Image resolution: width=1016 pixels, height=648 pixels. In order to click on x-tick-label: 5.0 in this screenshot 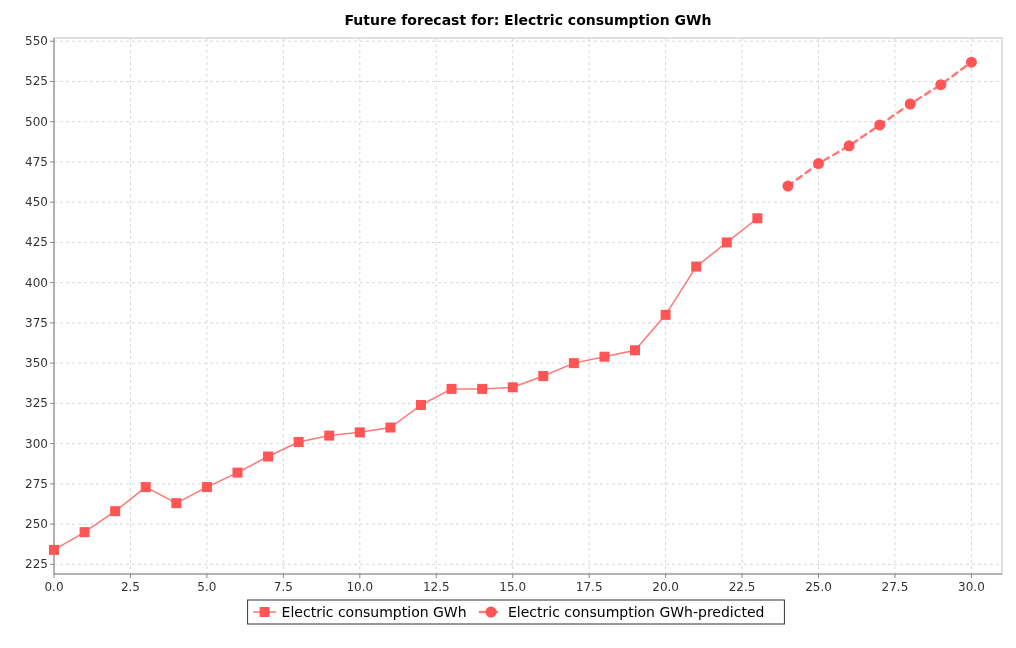, I will do `click(207, 587)`.